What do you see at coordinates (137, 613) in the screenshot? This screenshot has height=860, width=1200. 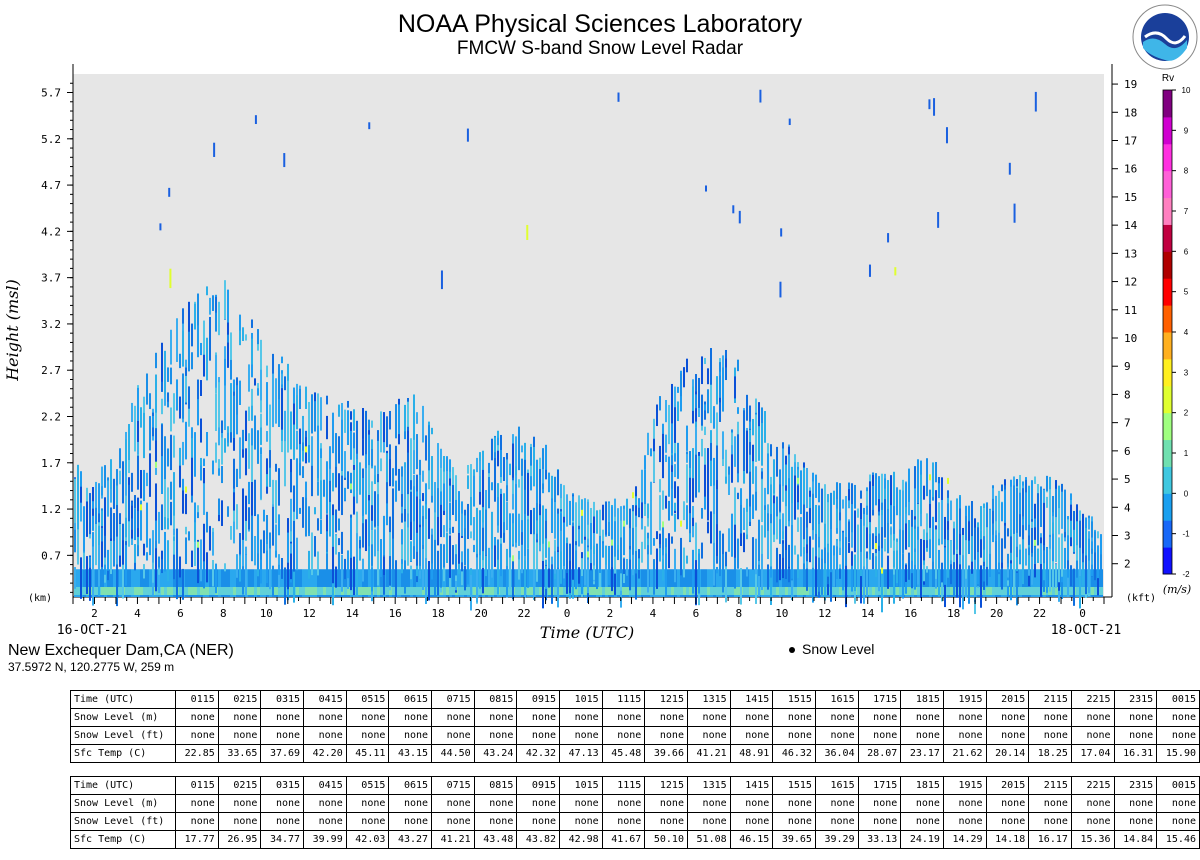 I see `x-tick-label: 4` at bounding box center [137, 613].